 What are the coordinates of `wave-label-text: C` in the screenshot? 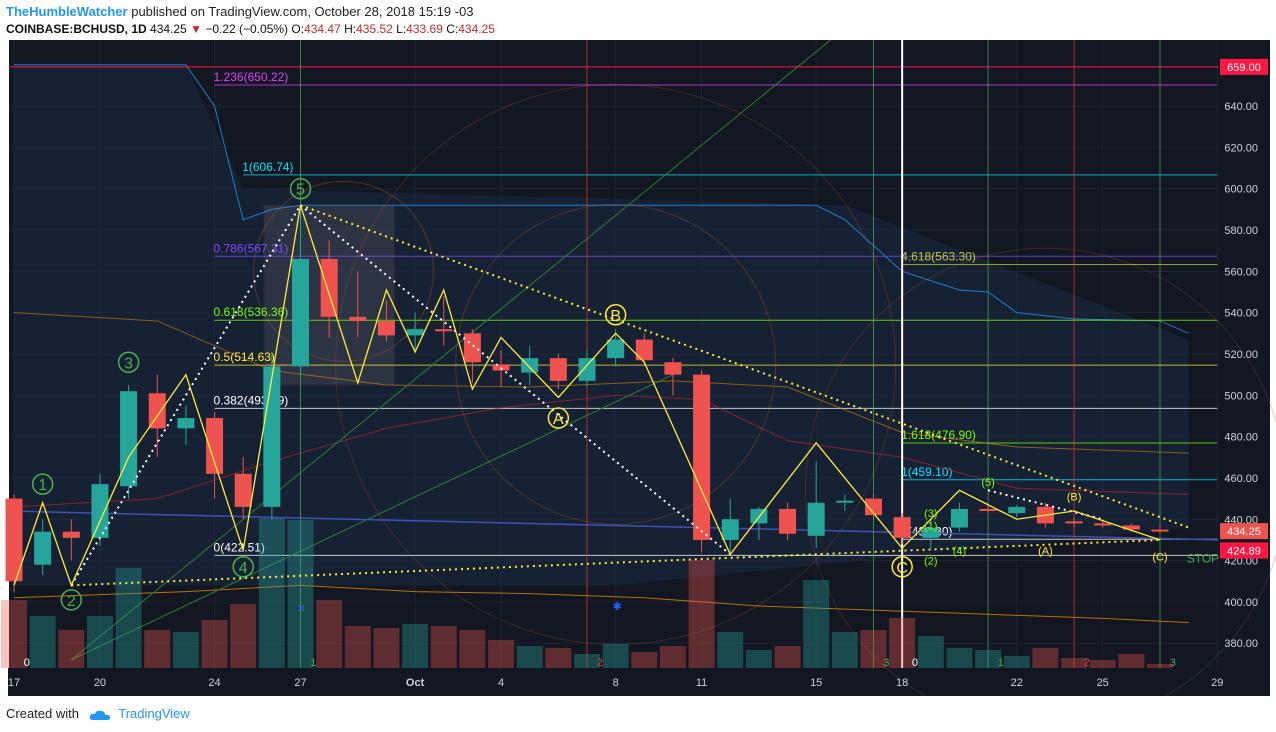 It's located at (902, 568).